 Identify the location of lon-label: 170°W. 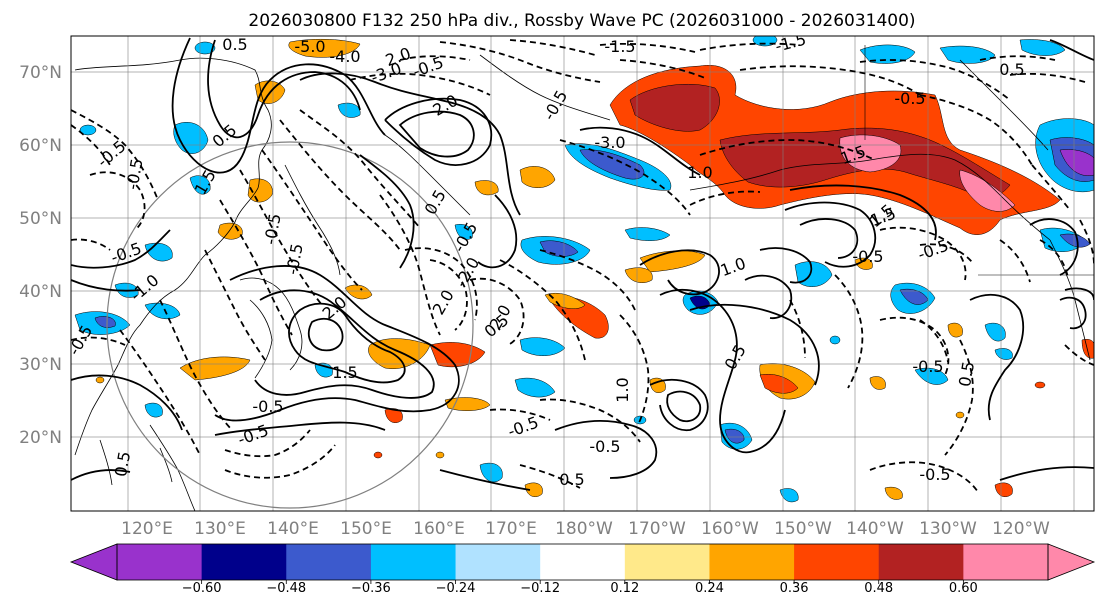
(657, 529).